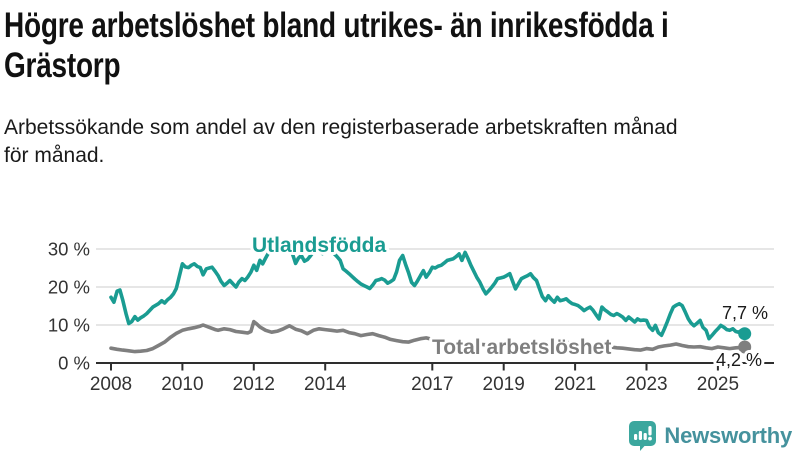 The width and height of the screenshot is (800, 456). I want to click on series-end-value: 4,2 %, so click(739, 360).